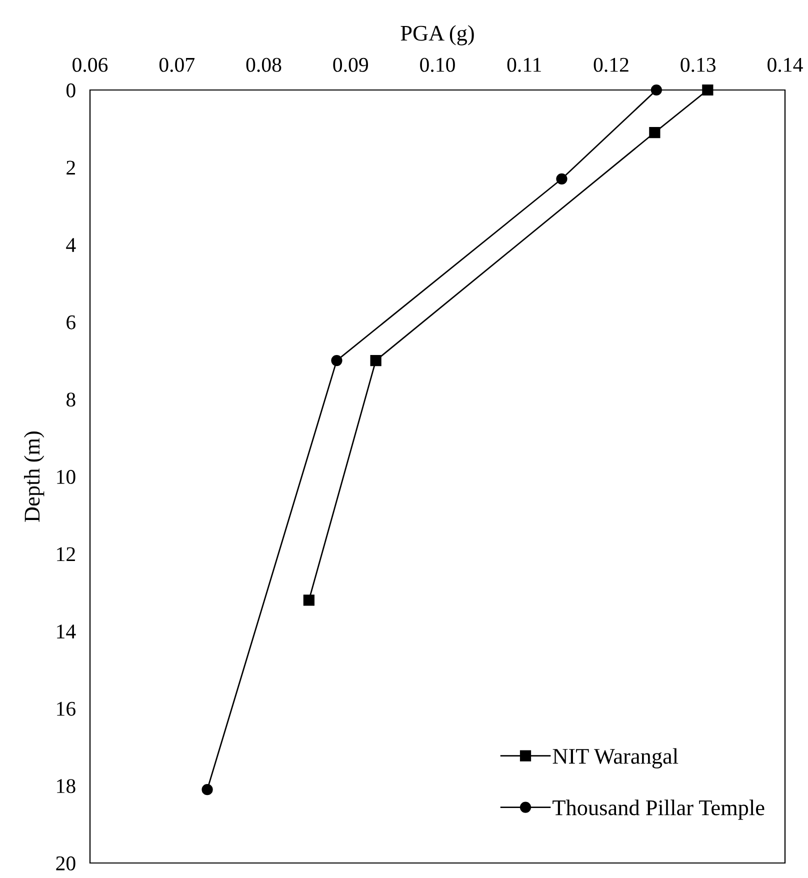 The height and width of the screenshot is (878, 808). I want to click on legend-label: NIT Warangal, so click(615, 758).